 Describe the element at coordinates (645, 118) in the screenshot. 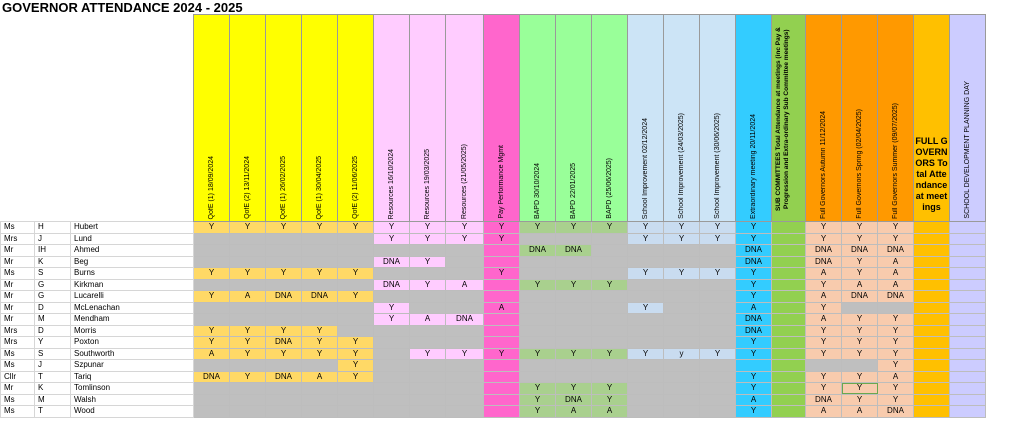

I see `column-header-12: School Improvement 02/12/2024` at that location.